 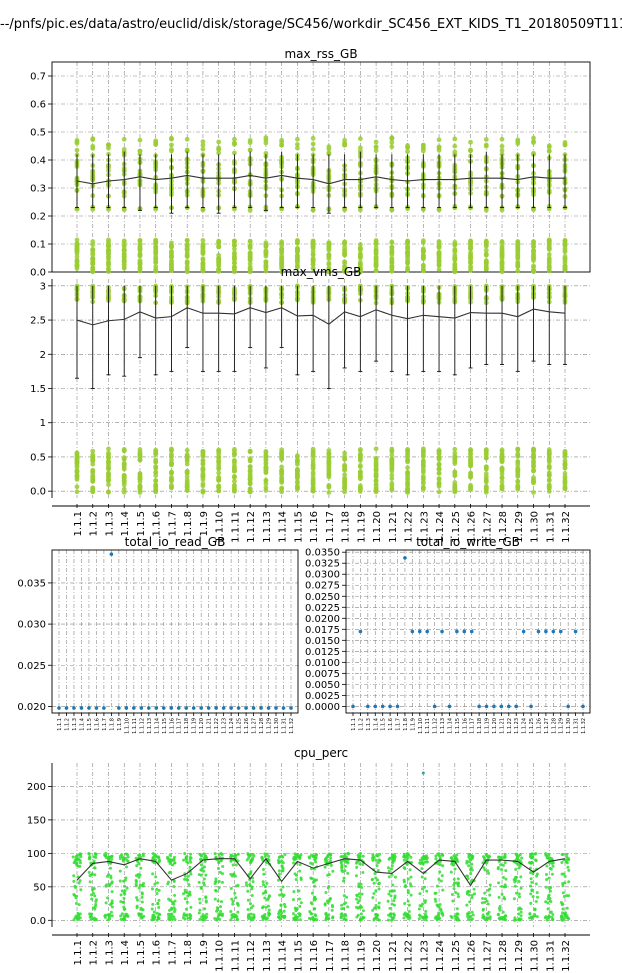 What do you see at coordinates (195, 726) in the screenshot?
I see `x-tick-label: 1.1.19` at bounding box center [195, 726].